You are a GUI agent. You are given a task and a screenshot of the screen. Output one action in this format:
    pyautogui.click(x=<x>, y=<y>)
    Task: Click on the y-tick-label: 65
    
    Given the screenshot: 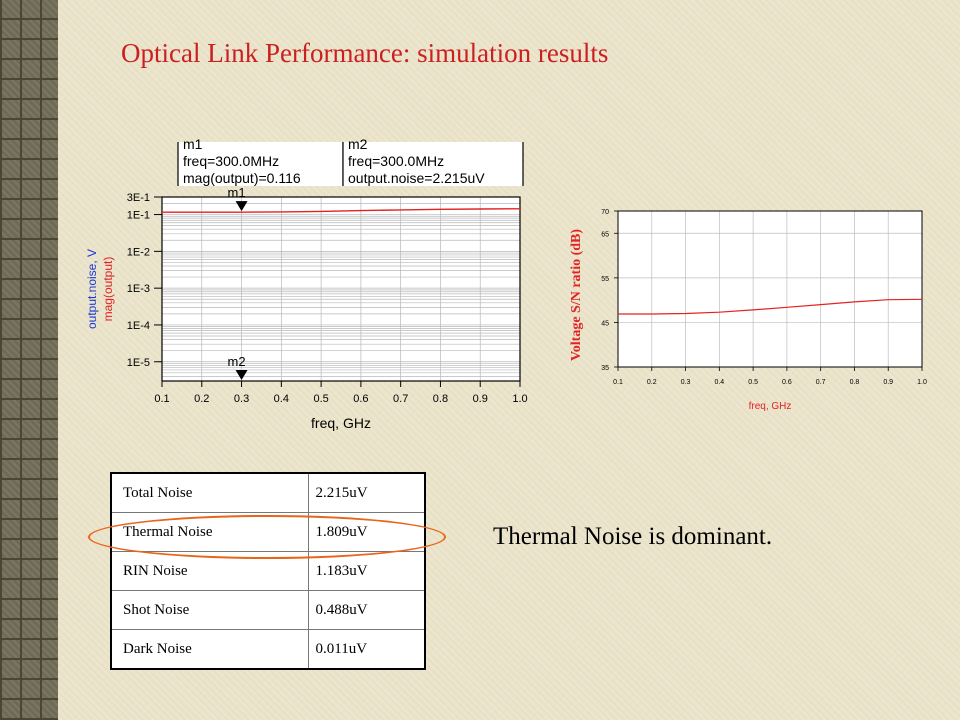 What is the action you would take?
    pyautogui.click(x=605, y=234)
    